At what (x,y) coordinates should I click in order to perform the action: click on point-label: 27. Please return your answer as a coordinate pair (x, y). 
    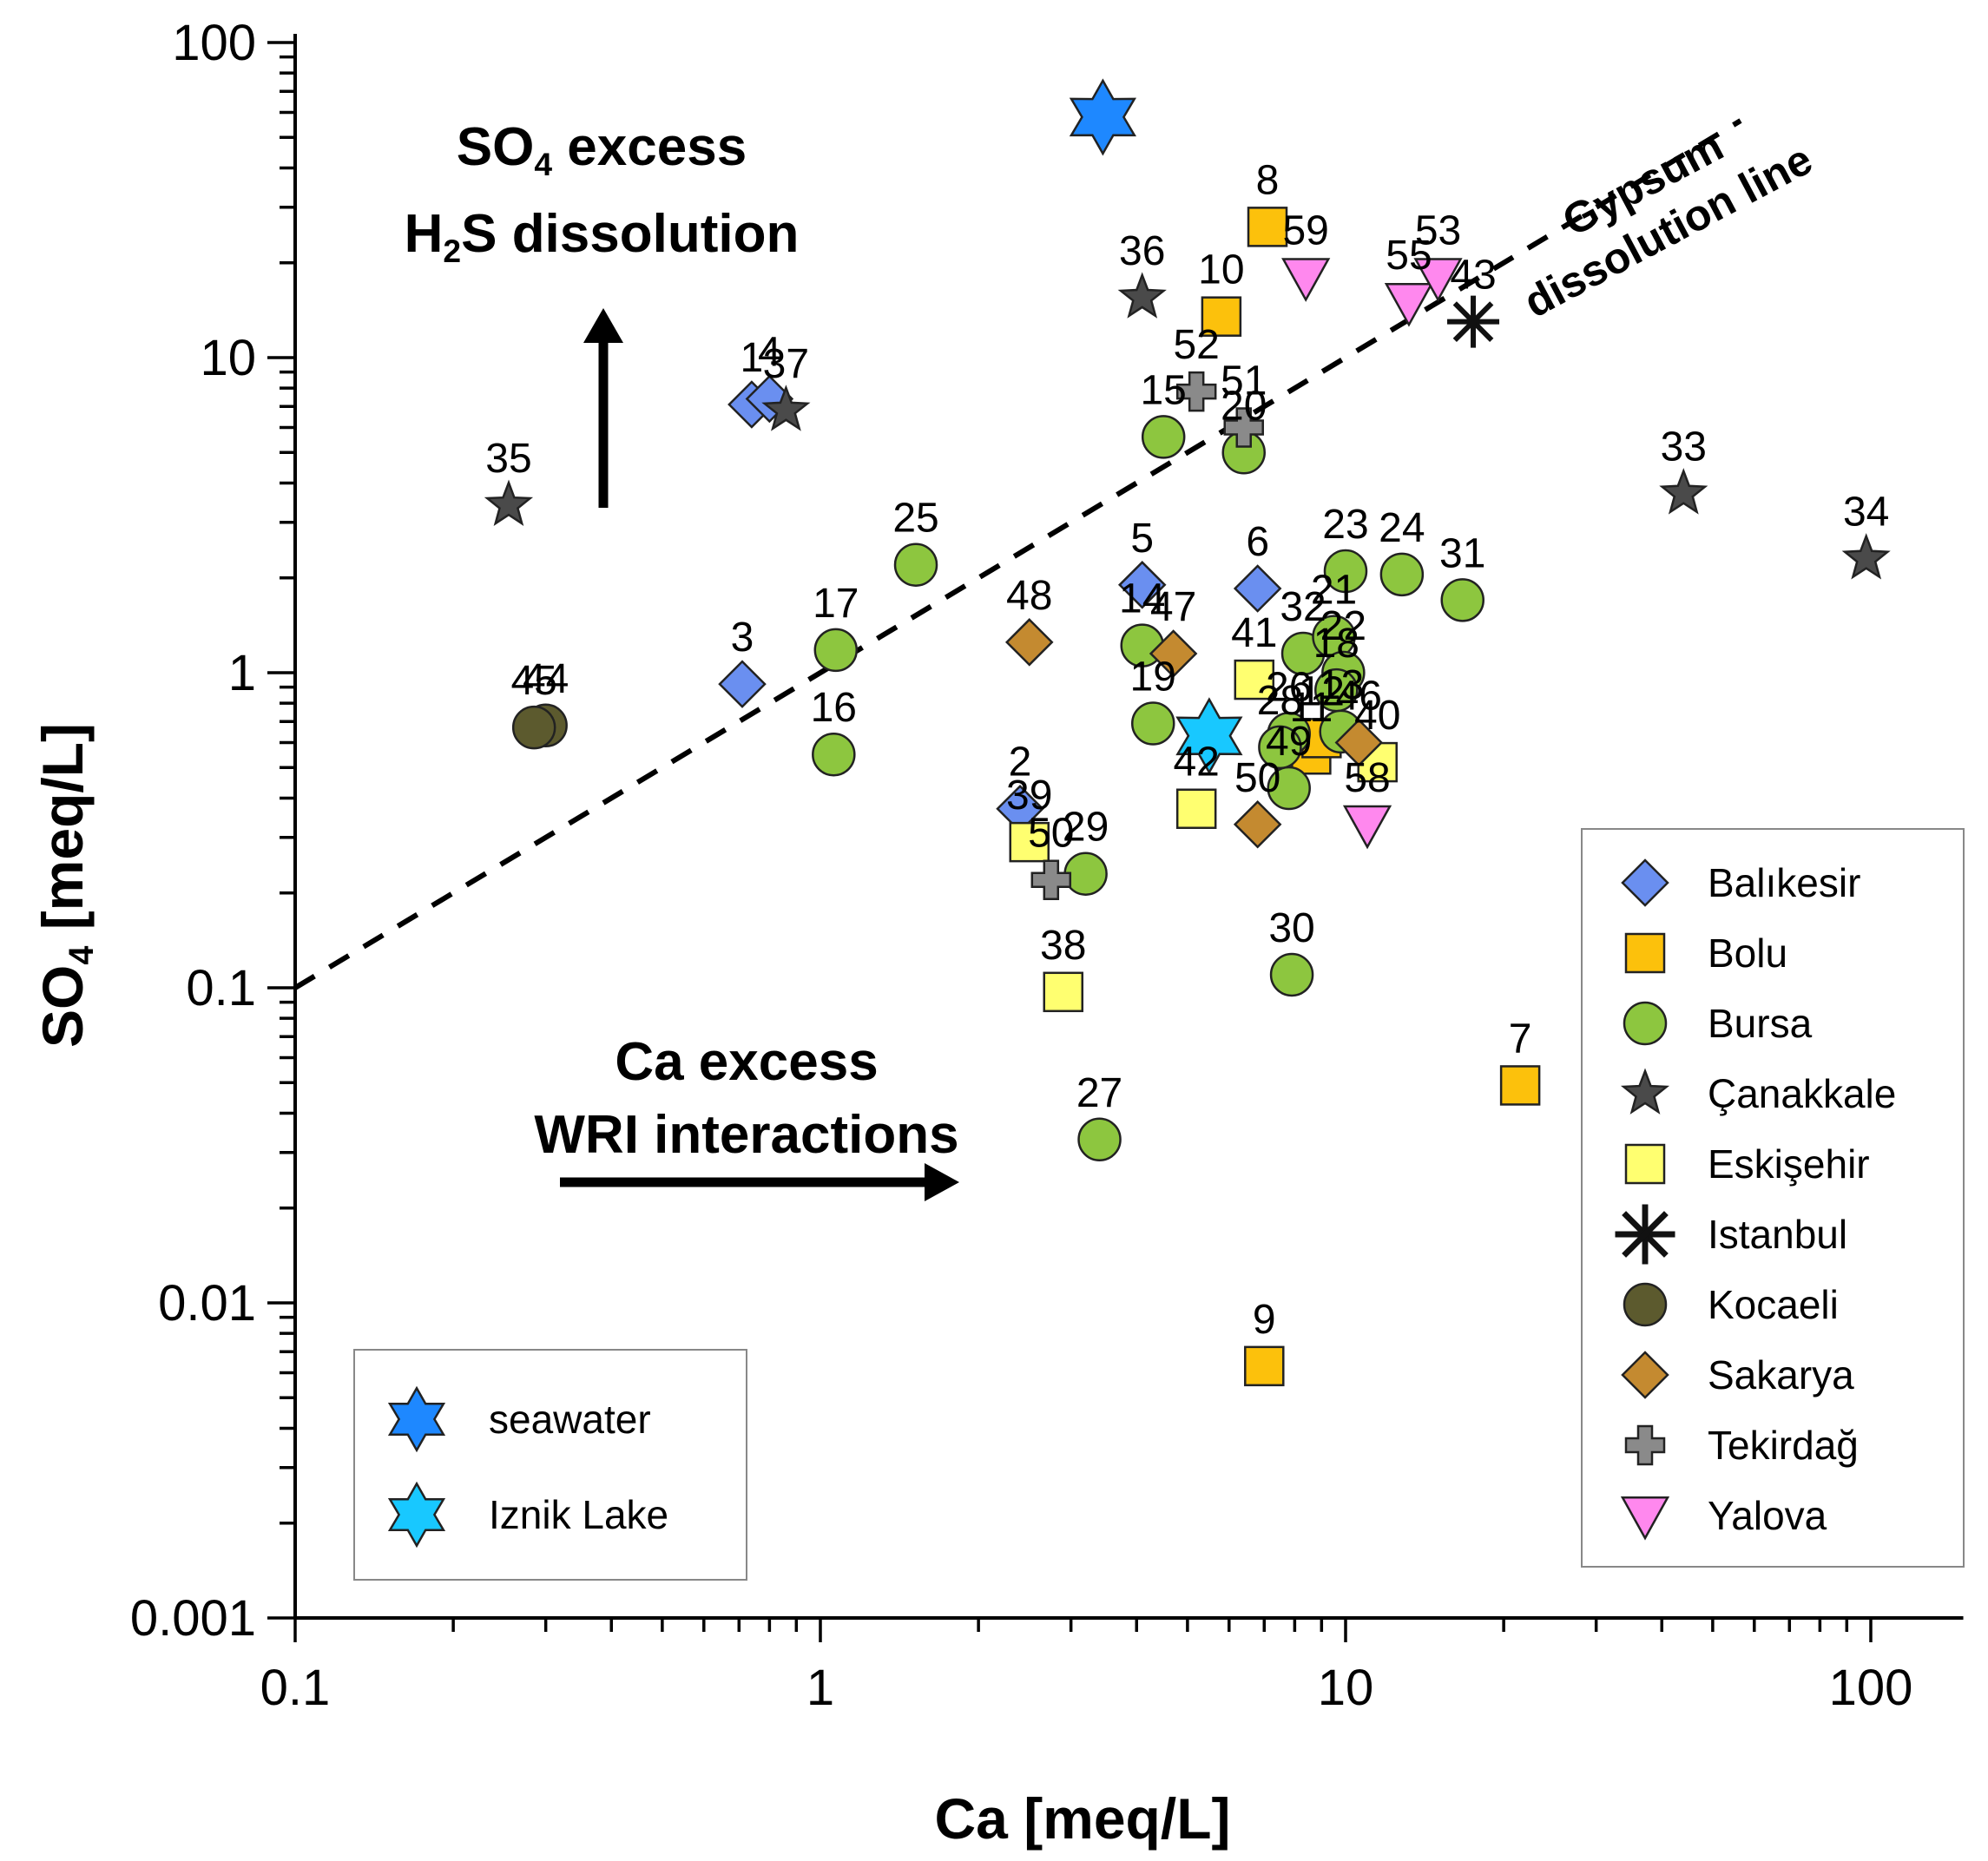
    Looking at the image, I should click on (1099, 1093).